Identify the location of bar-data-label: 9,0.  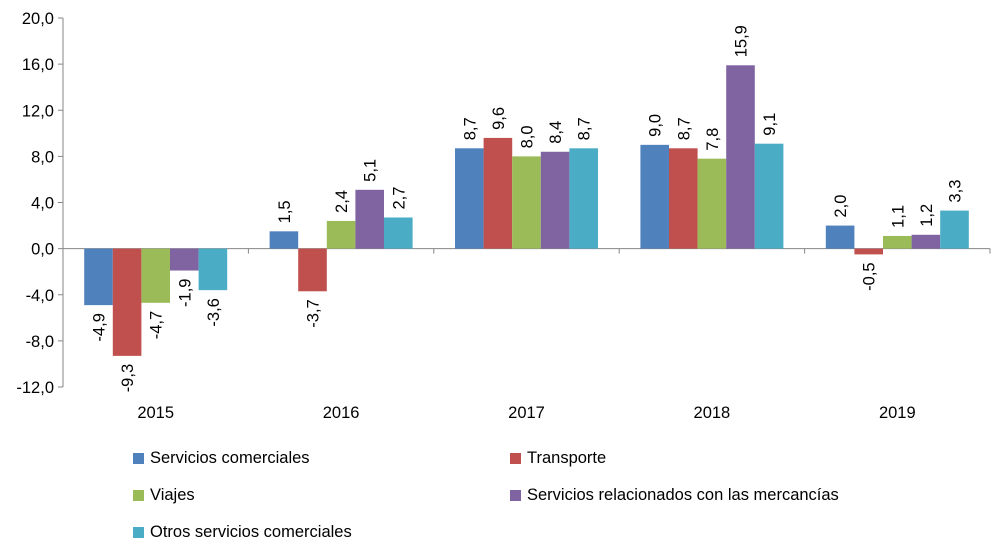
(656, 125).